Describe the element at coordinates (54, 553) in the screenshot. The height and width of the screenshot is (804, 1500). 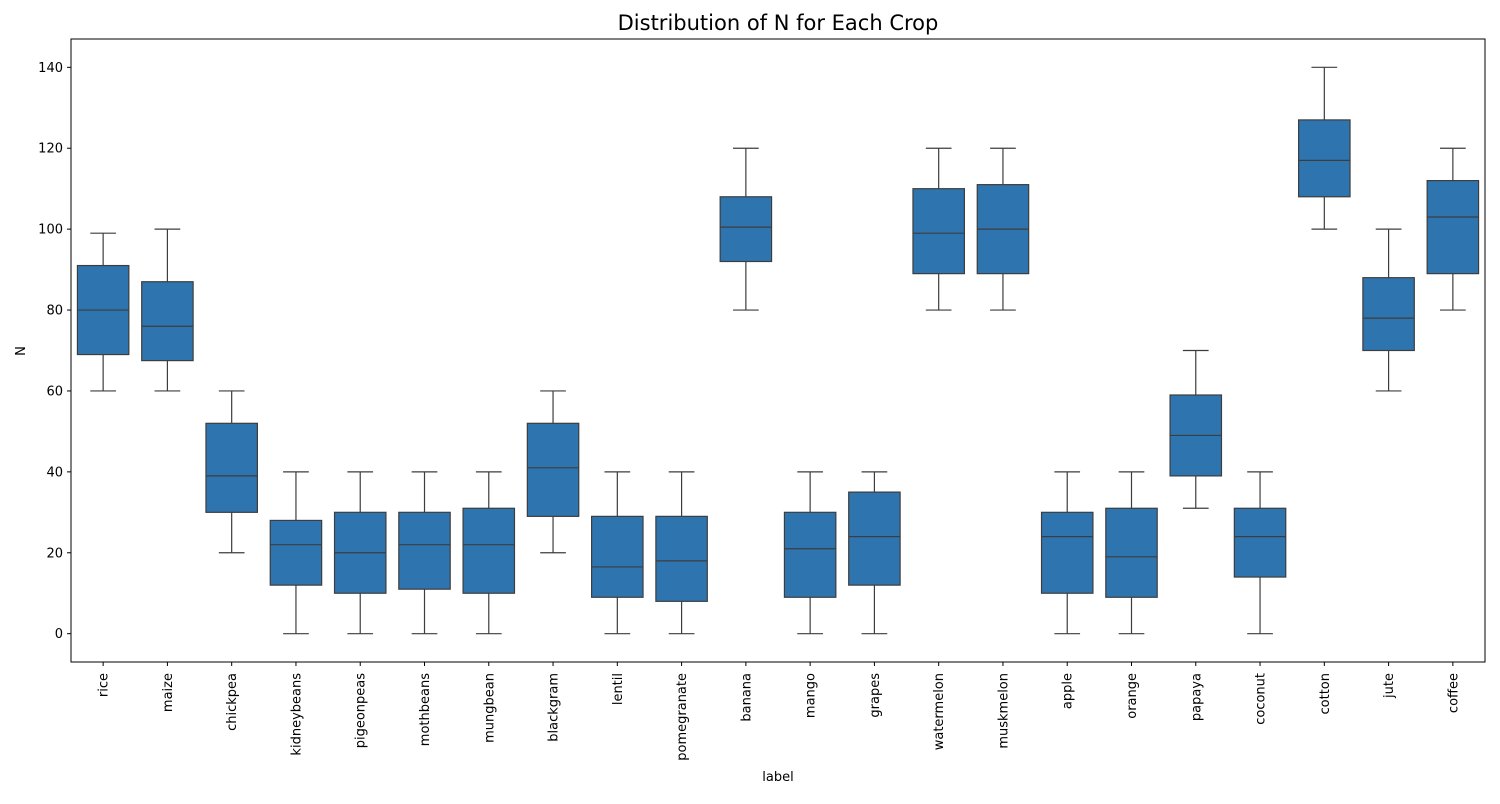
I see `y-tick-label: 20` at that location.